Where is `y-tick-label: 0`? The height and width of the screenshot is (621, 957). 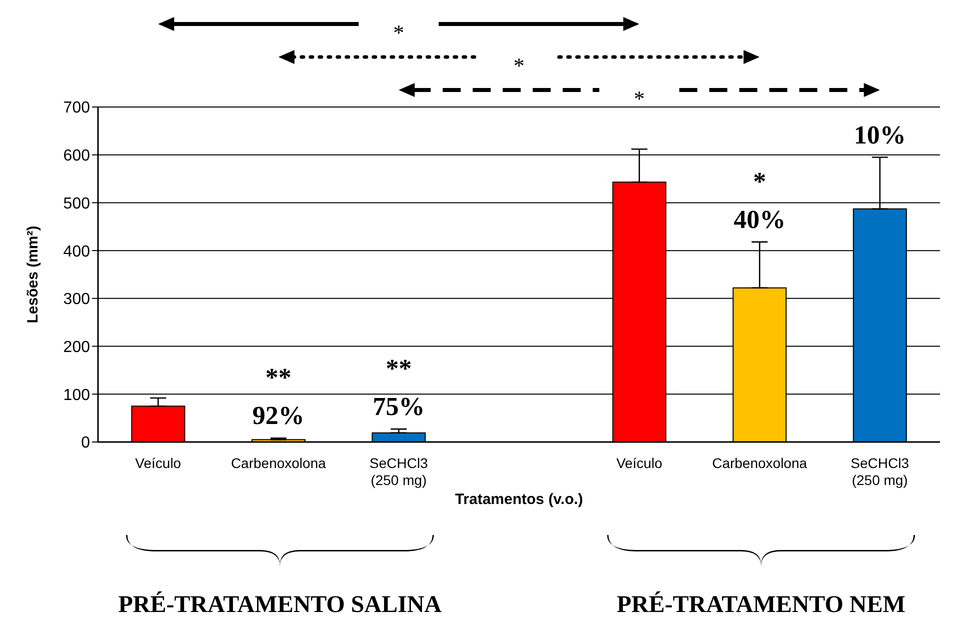 y-tick-label: 0 is located at coordinates (85, 443).